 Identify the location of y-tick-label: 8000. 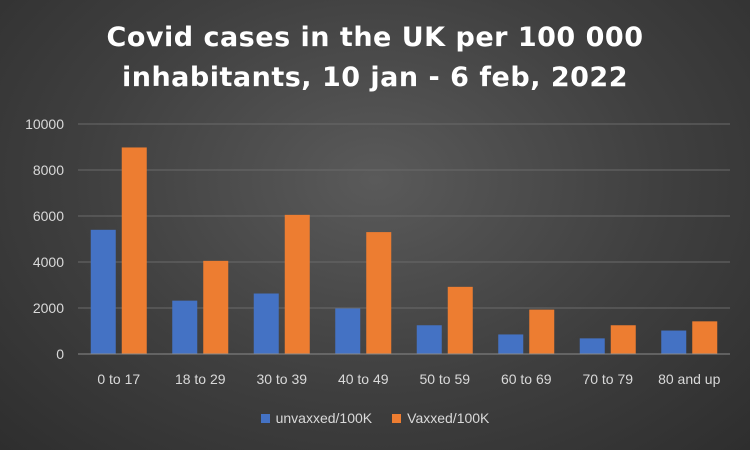
(48, 170).